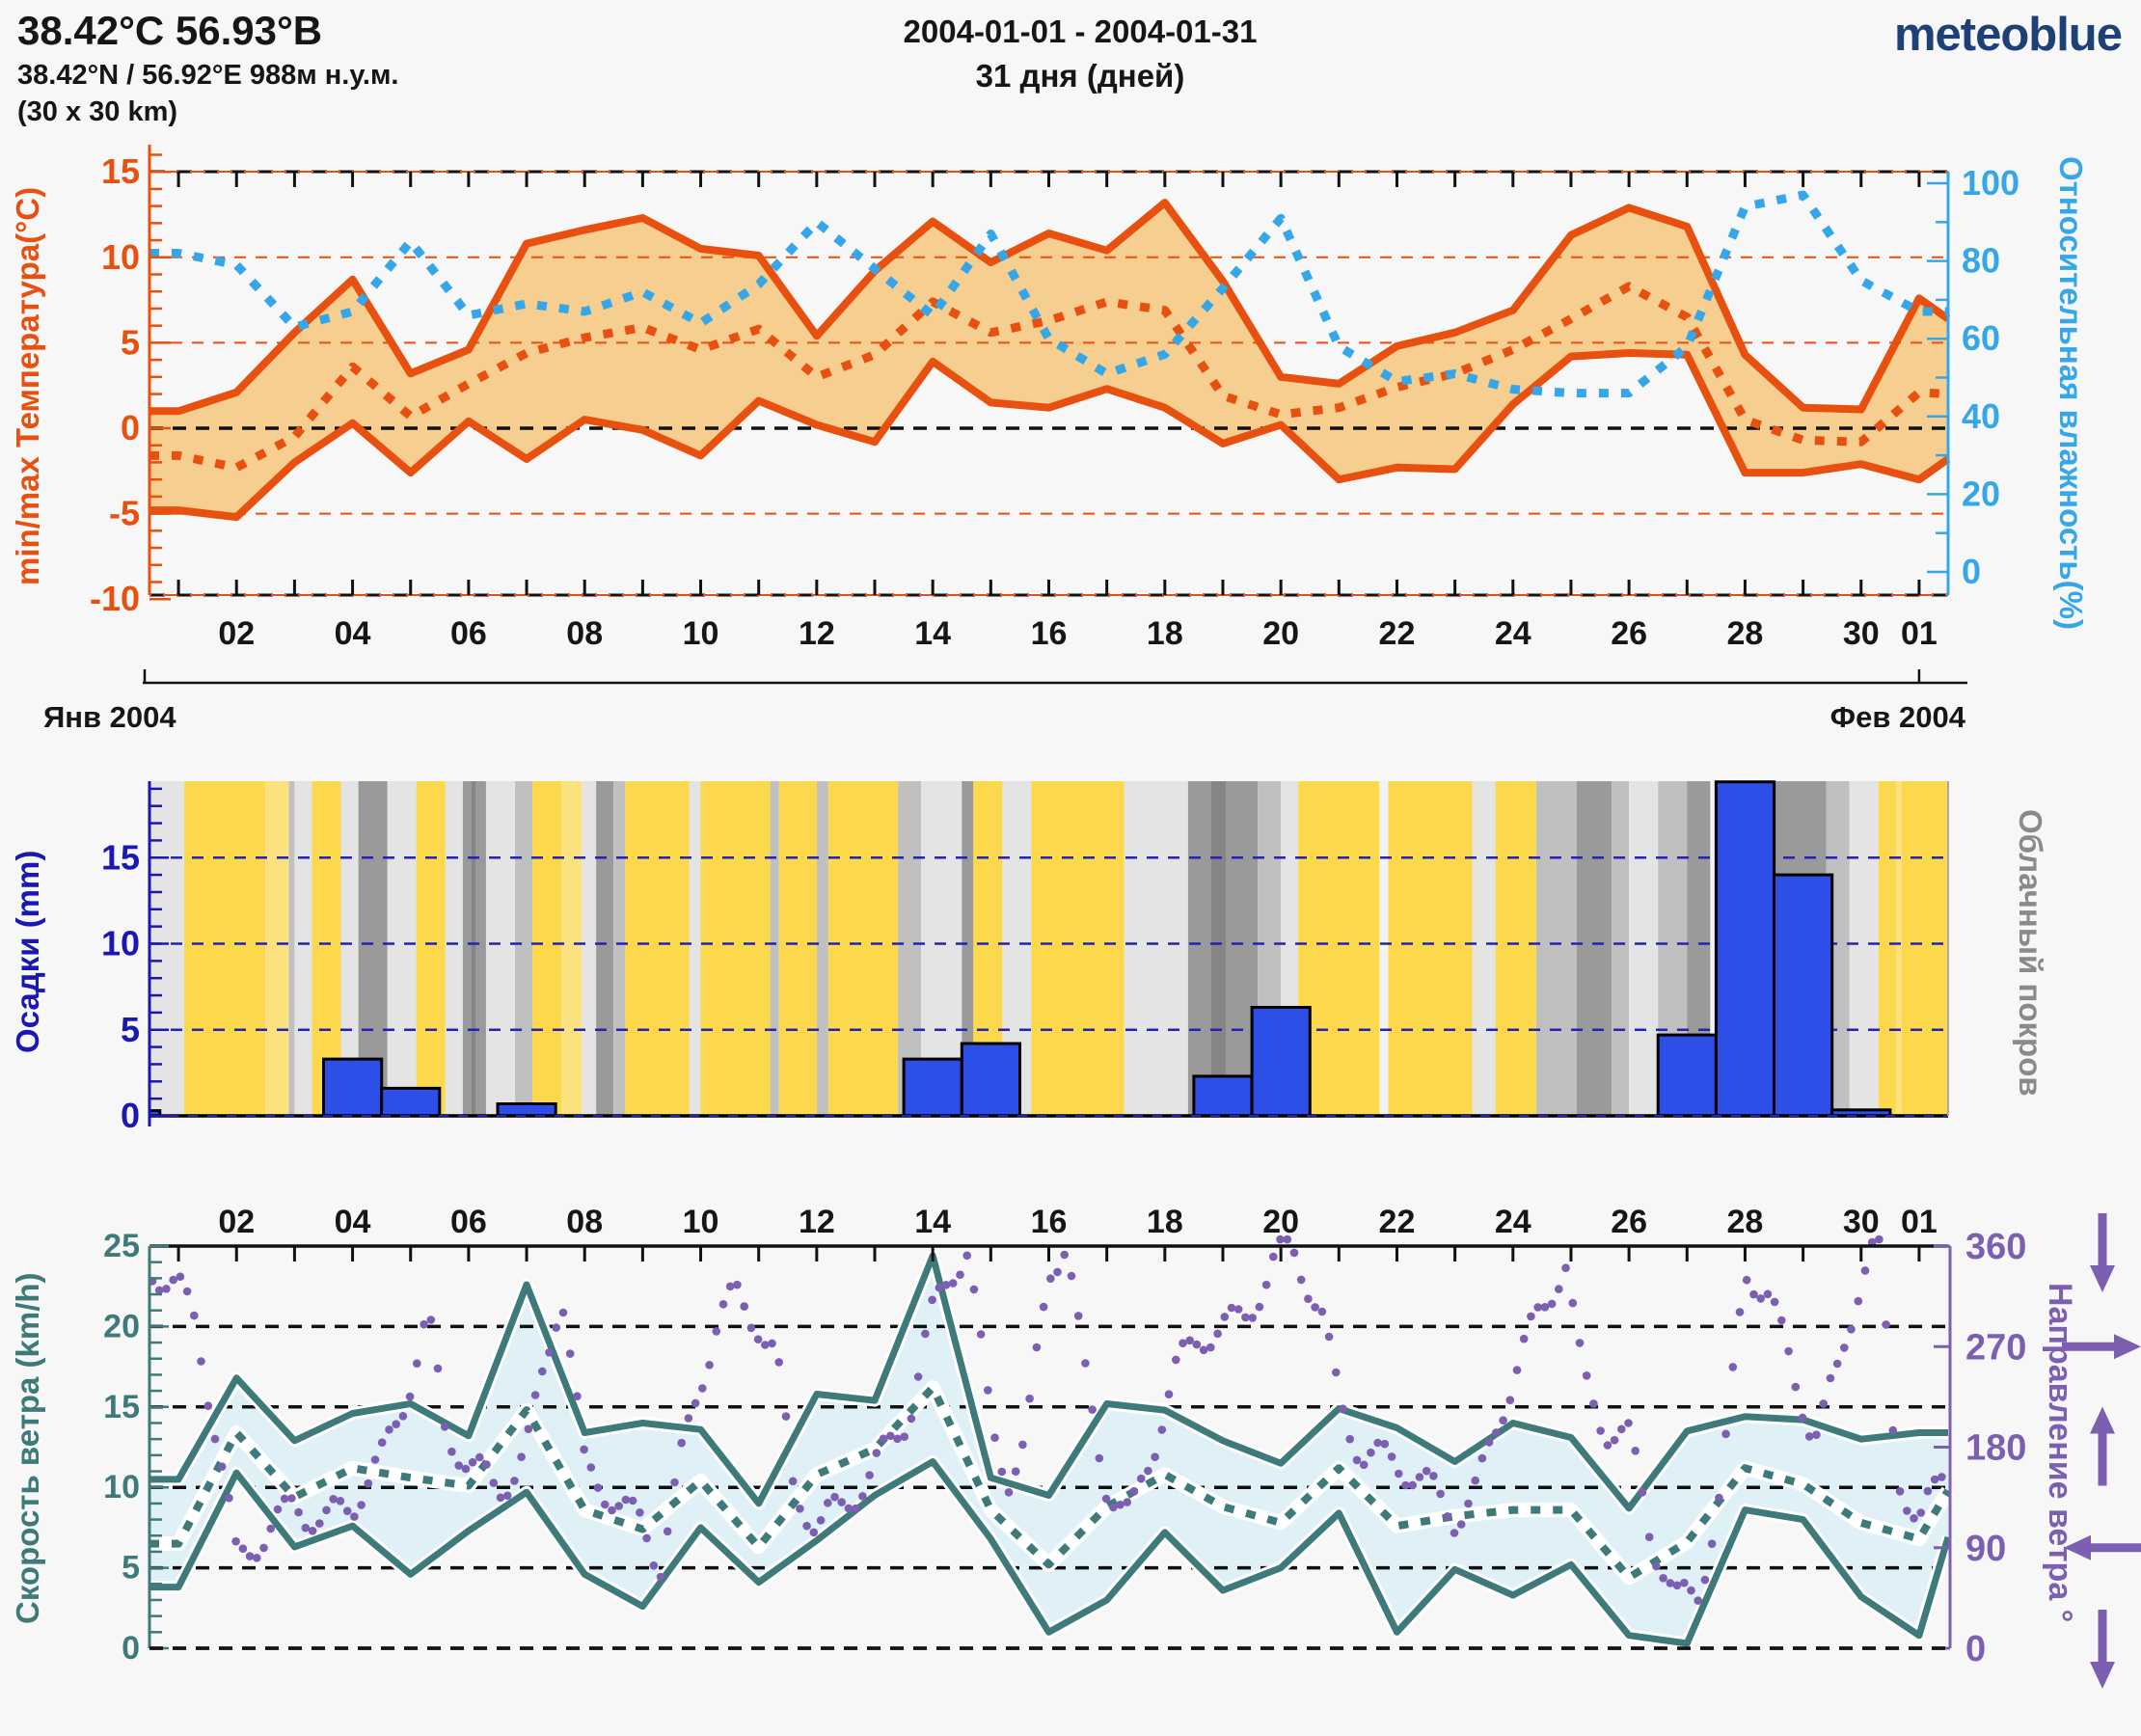 The height and width of the screenshot is (1736, 2141). Describe the element at coordinates (1995, 1247) in the screenshot. I see `svg-text: 360` at that location.